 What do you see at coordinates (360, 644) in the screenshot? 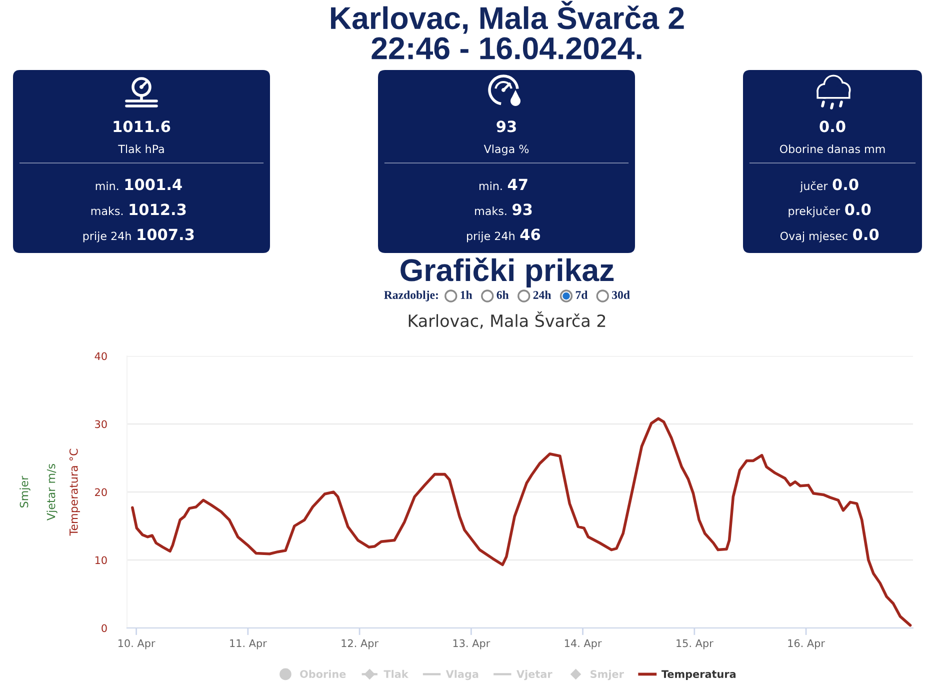
I see `x-tick-label: 12. Apr` at bounding box center [360, 644].